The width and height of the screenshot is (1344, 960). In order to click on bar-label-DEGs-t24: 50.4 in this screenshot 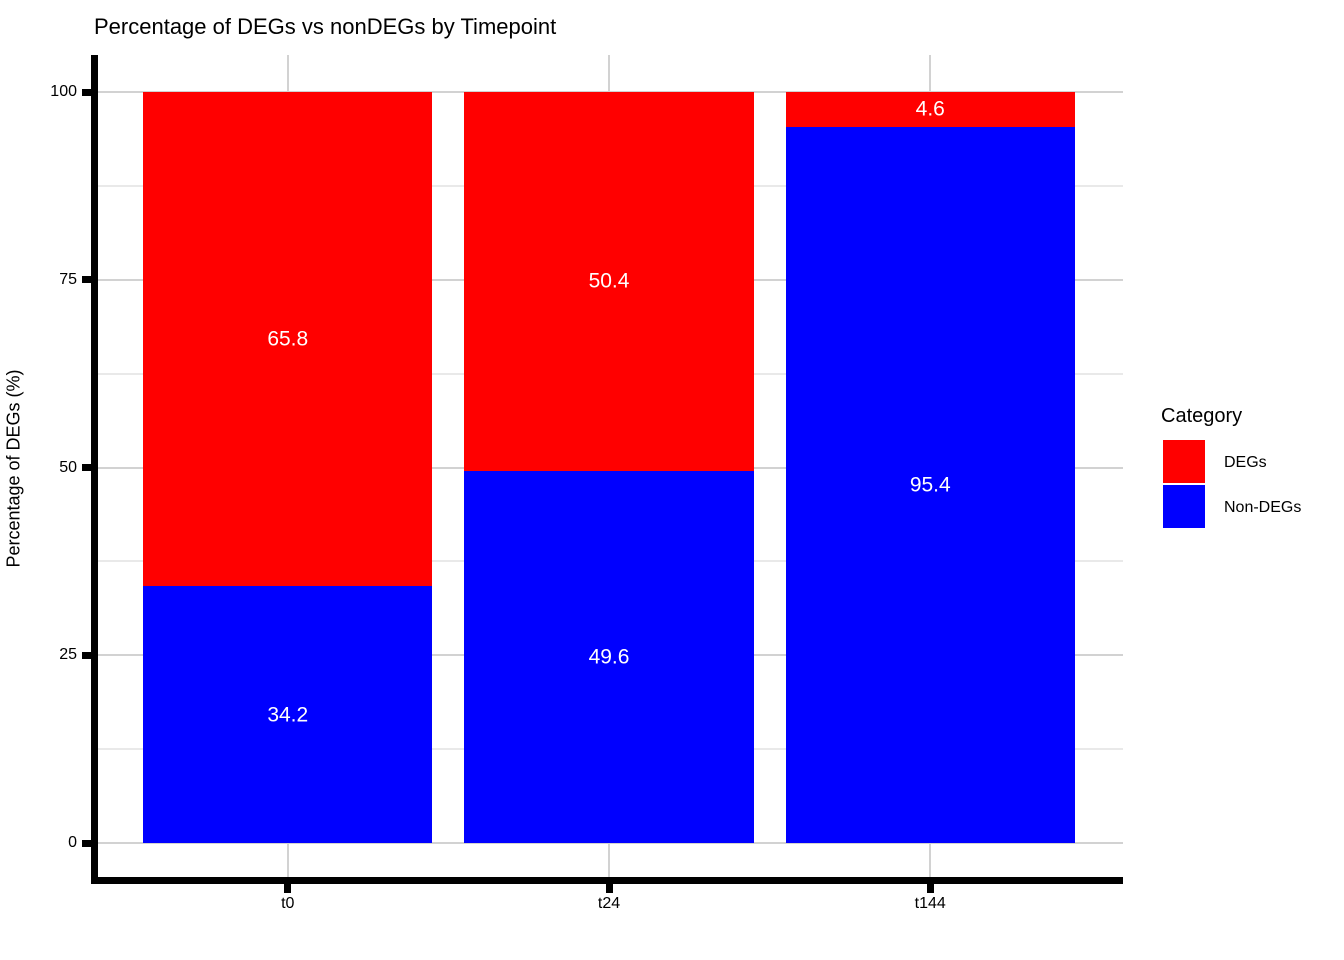, I will do `click(609, 281)`.